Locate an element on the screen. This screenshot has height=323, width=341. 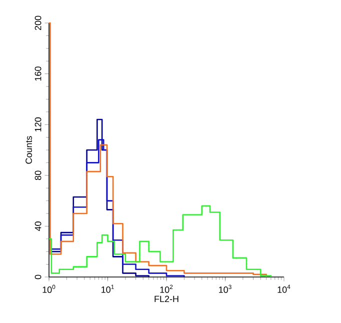
y-tick-label: 160 is located at coordinates (38, 73).